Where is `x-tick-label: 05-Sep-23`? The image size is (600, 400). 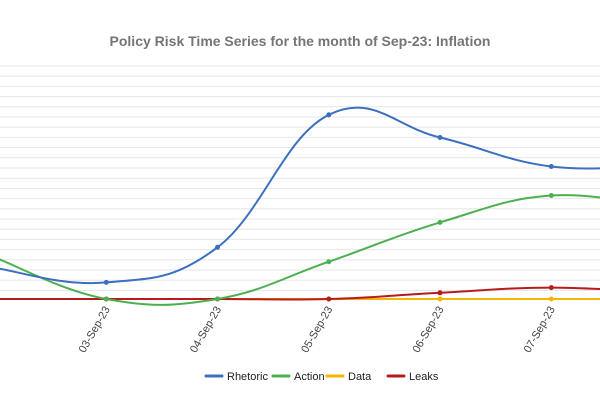 x-tick-label: 05-Sep-23 is located at coordinates (317, 330).